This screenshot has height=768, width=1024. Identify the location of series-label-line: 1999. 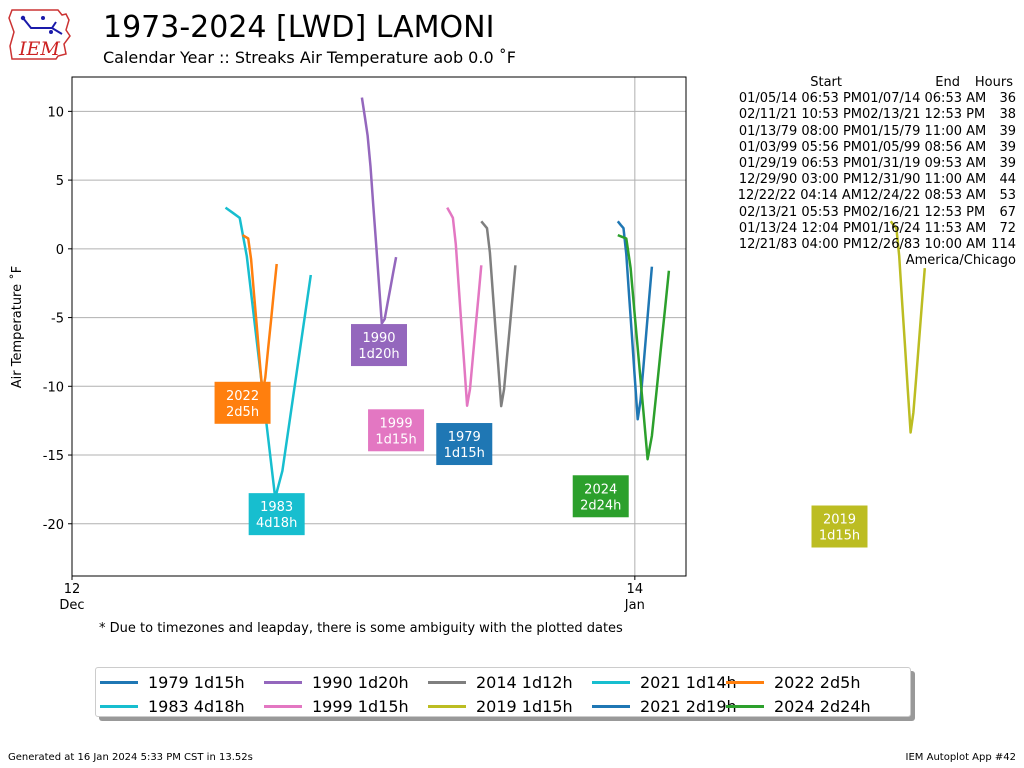
(396, 423).